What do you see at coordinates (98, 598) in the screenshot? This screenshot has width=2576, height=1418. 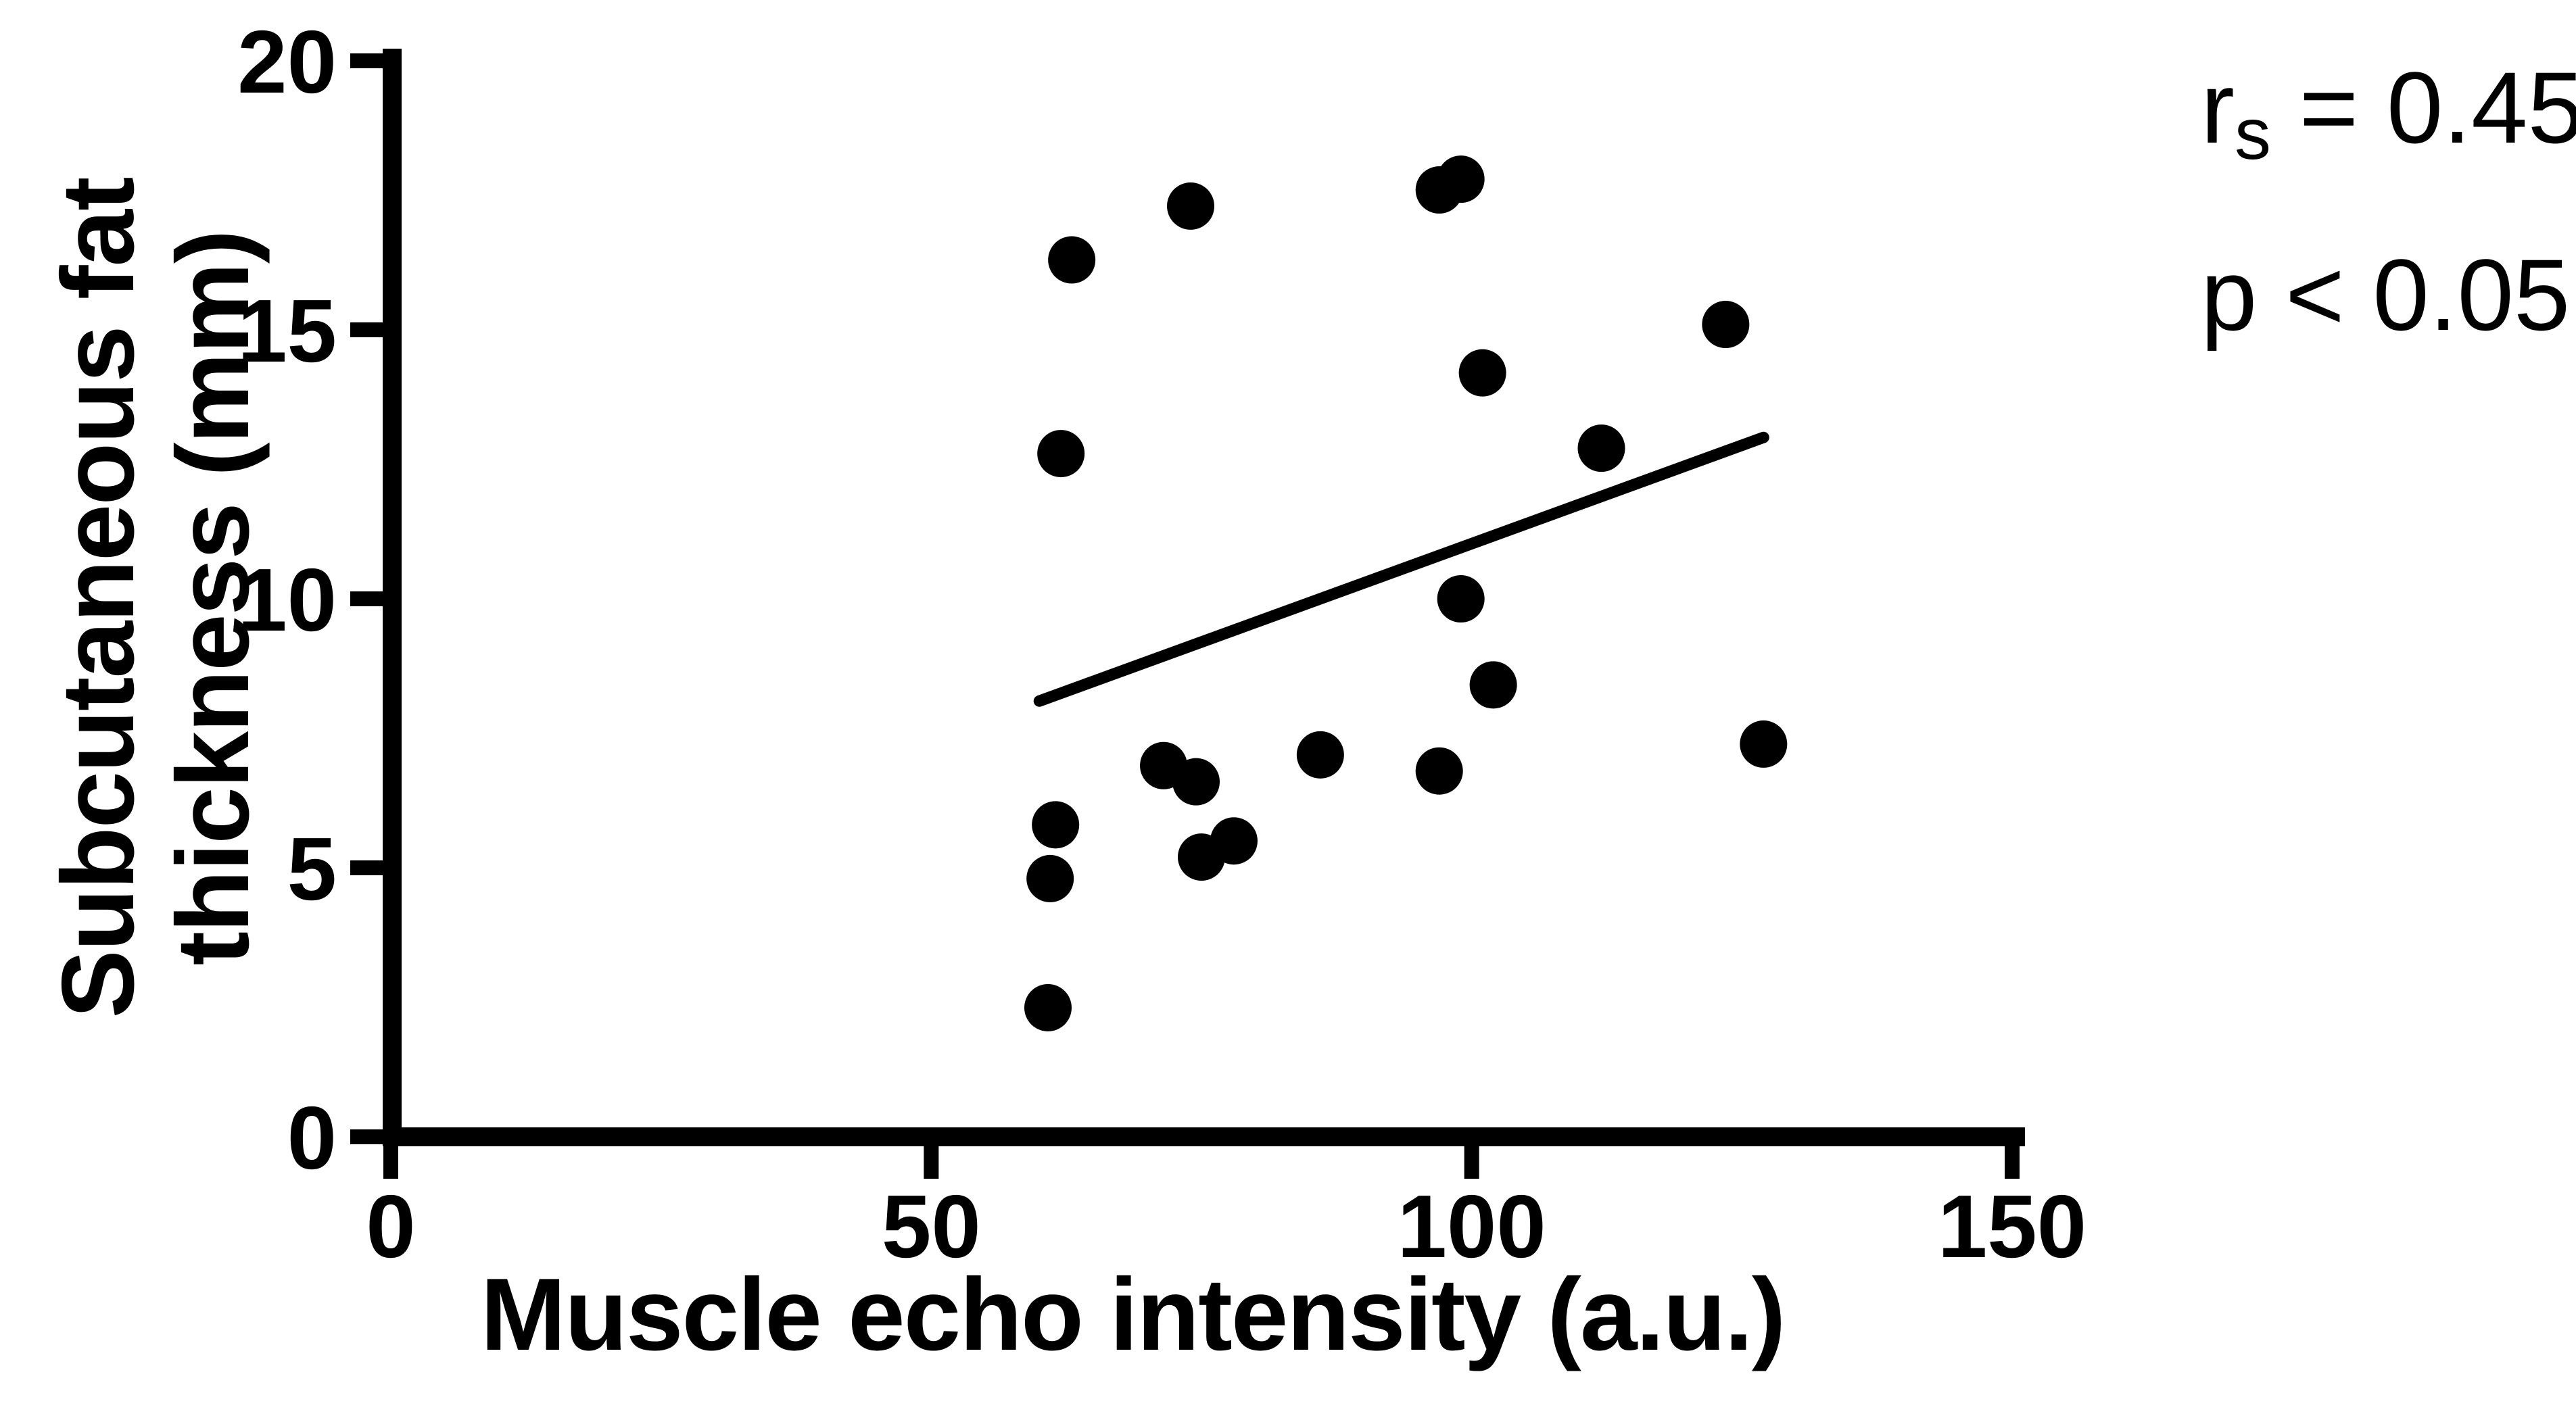 I see `y-axis-label-line1: Subcutaneous fat` at bounding box center [98, 598].